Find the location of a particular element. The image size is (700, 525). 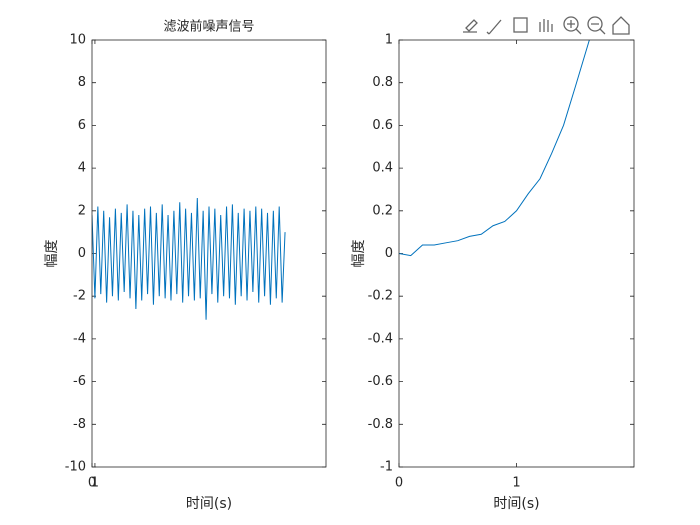

y-tick-label: -6 is located at coordinates (79, 381).